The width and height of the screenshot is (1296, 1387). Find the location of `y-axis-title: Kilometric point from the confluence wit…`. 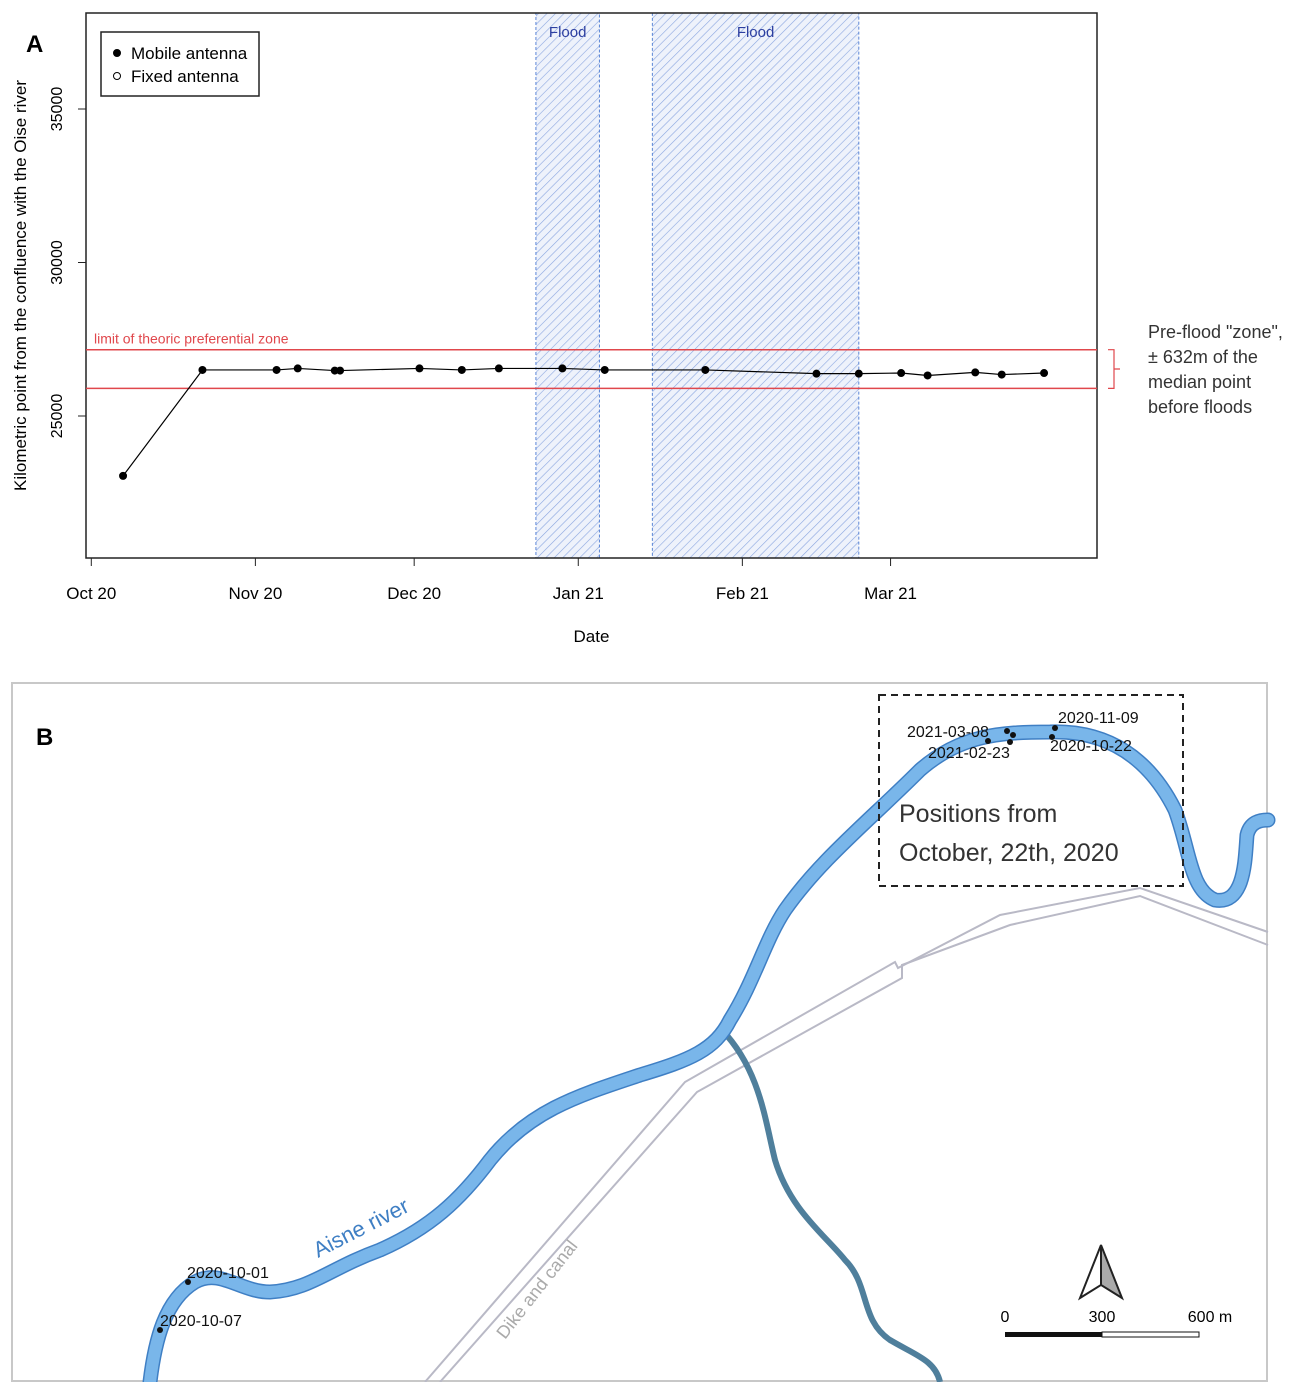

y-axis-title: Kilometric point from the confluence wit… is located at coordinates (20, 285).